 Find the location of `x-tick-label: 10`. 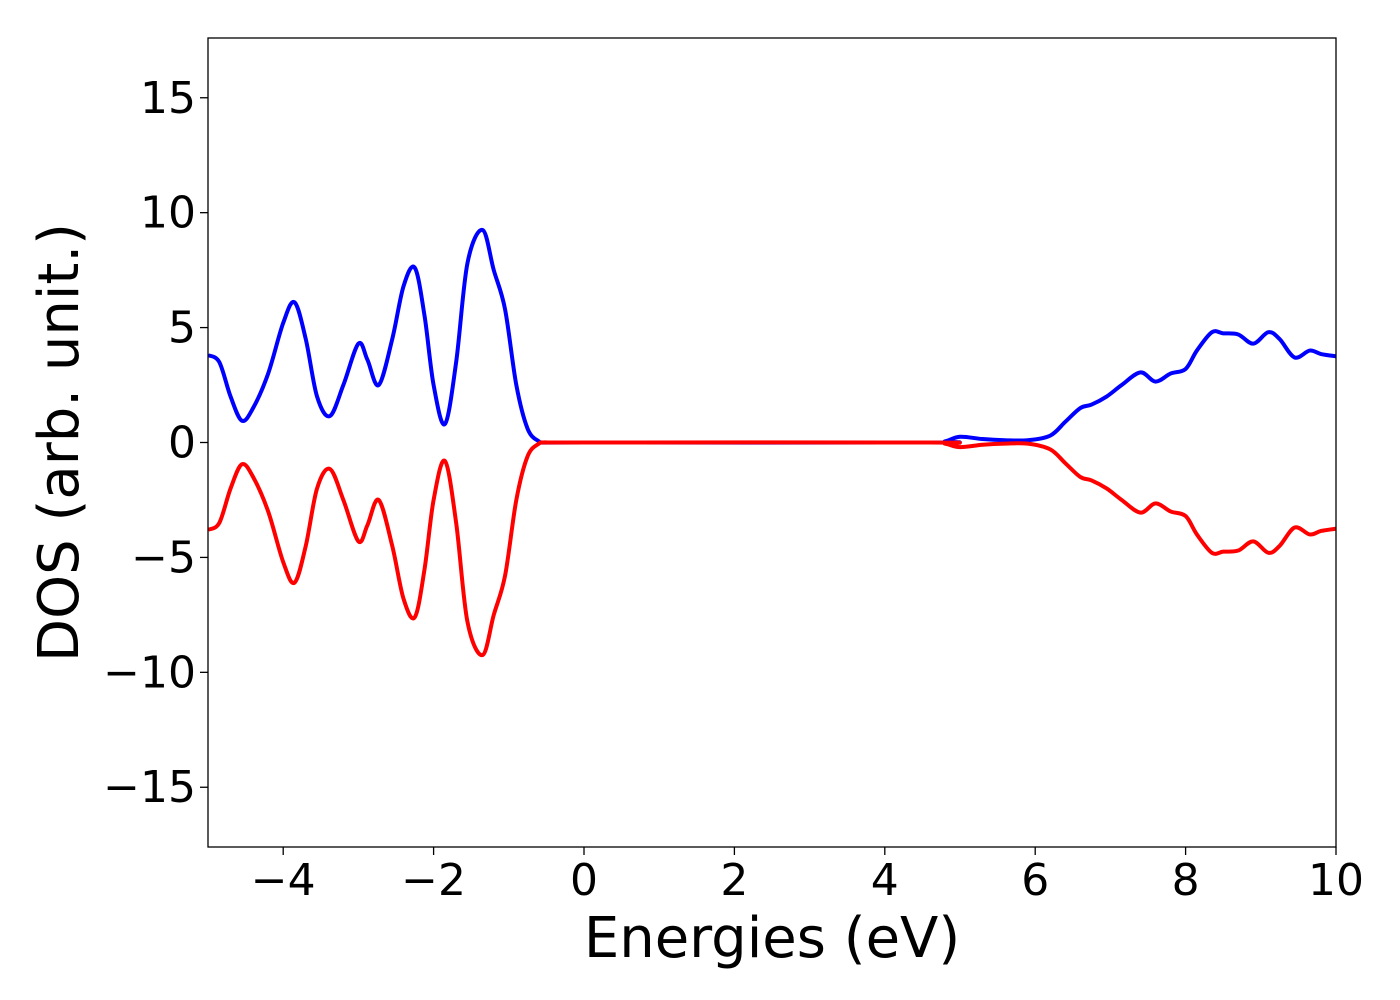

x-tick-label: 10 is located at coordinates (1336, 880).